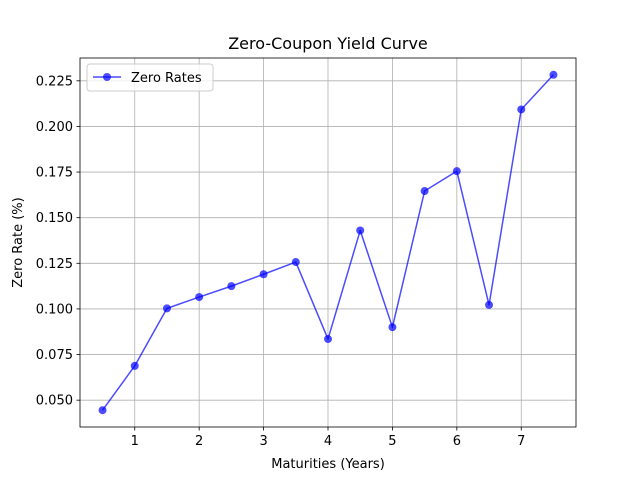 This screenshot has width=640, height=480. I want to click on y-tick-label: 0.225, so click(54, 81).